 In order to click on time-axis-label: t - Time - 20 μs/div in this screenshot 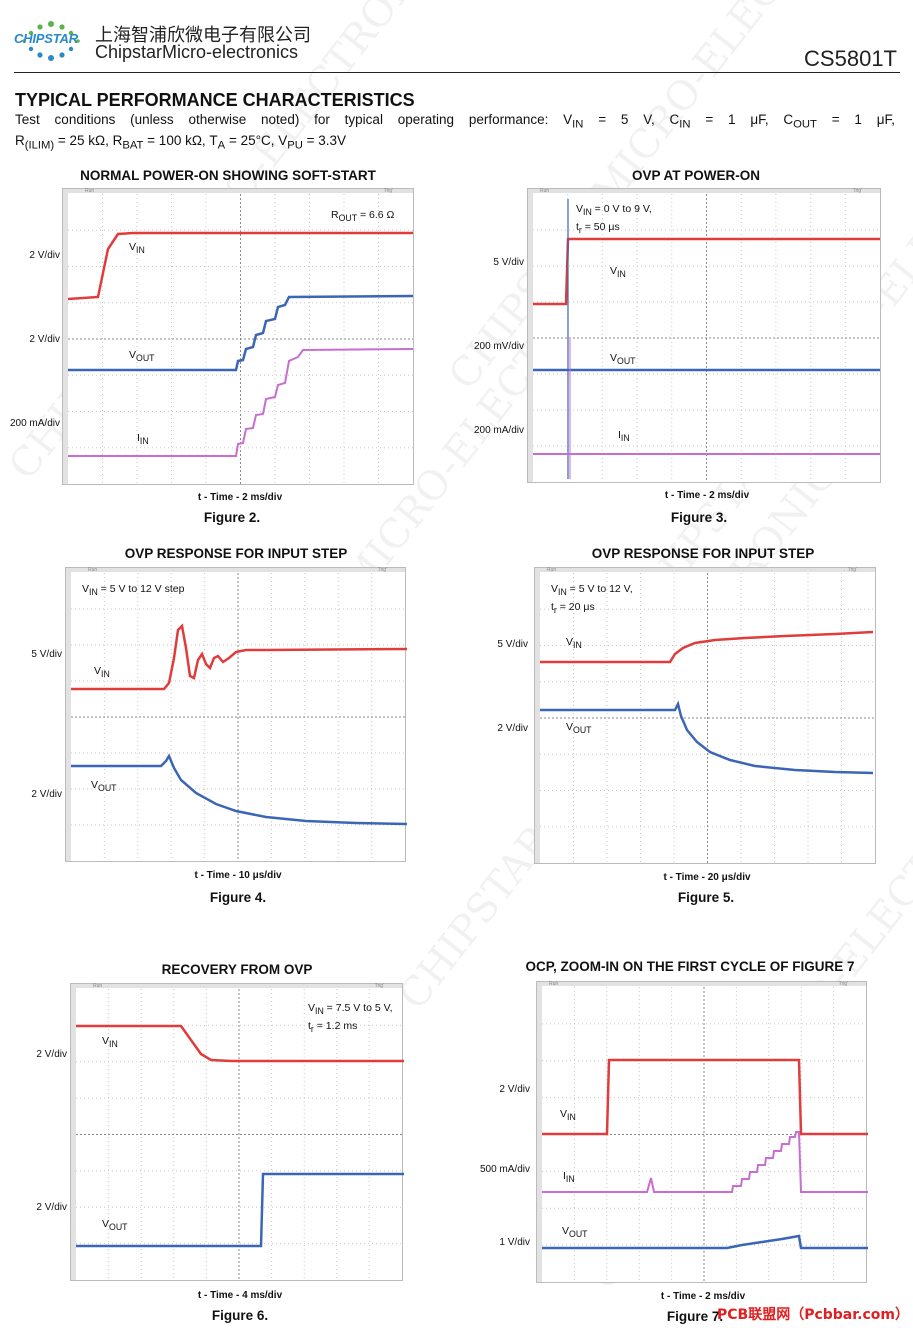, I will do `click(707, 877)`.